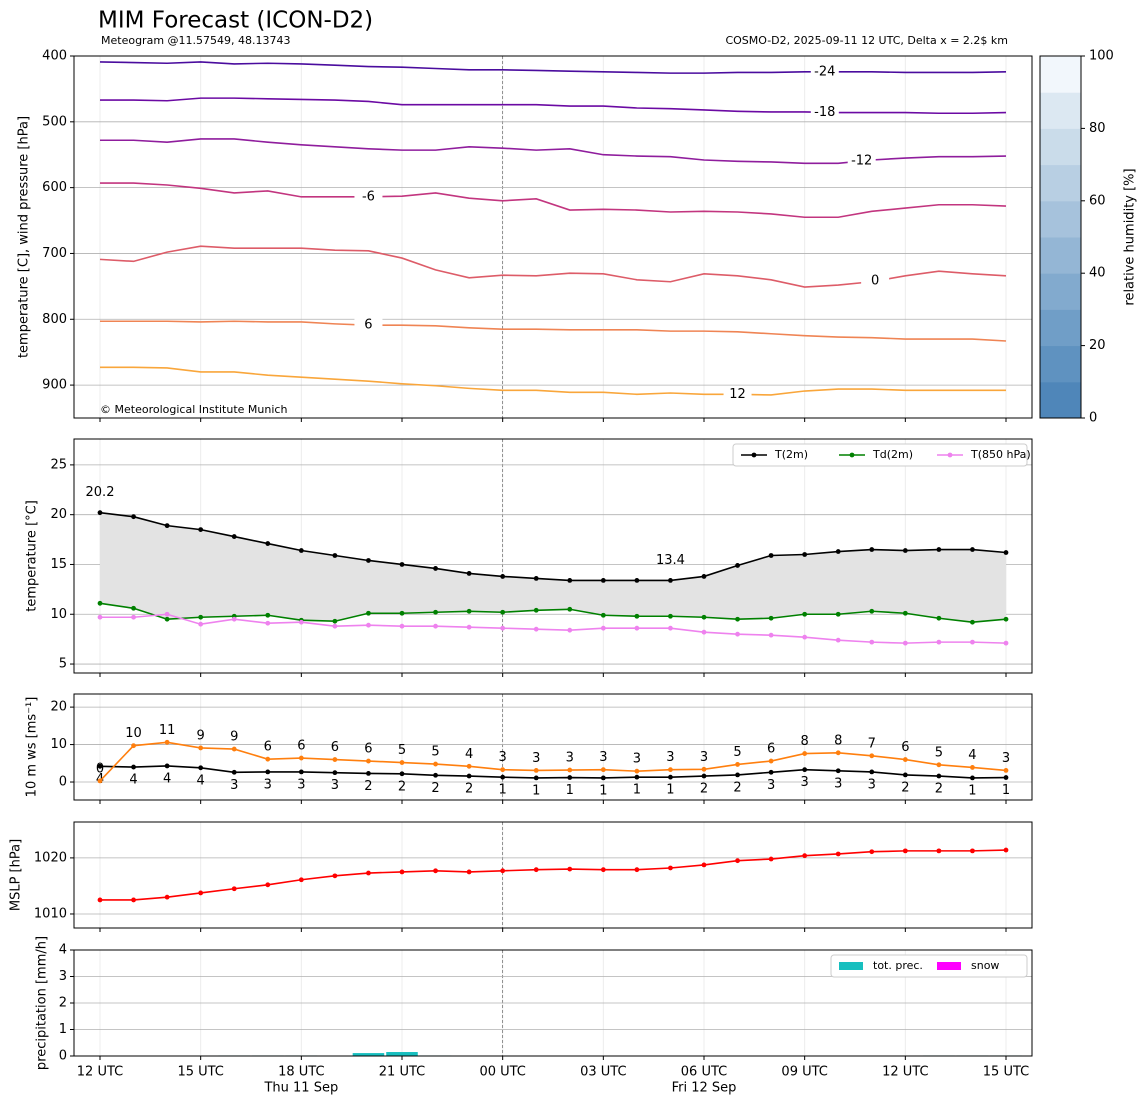 This screenshot has width=1148, height=1105. I want to click on colorbar-tick-label: 60, so click(1097, 200).